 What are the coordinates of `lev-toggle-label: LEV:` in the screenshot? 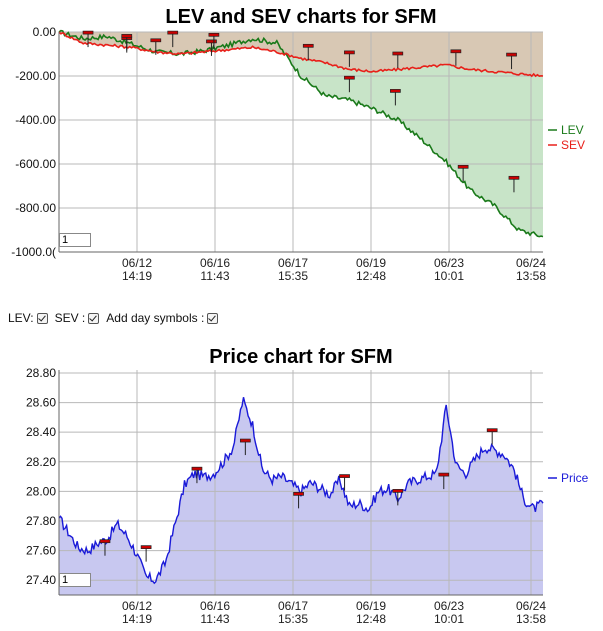 It's located at (21, 318).